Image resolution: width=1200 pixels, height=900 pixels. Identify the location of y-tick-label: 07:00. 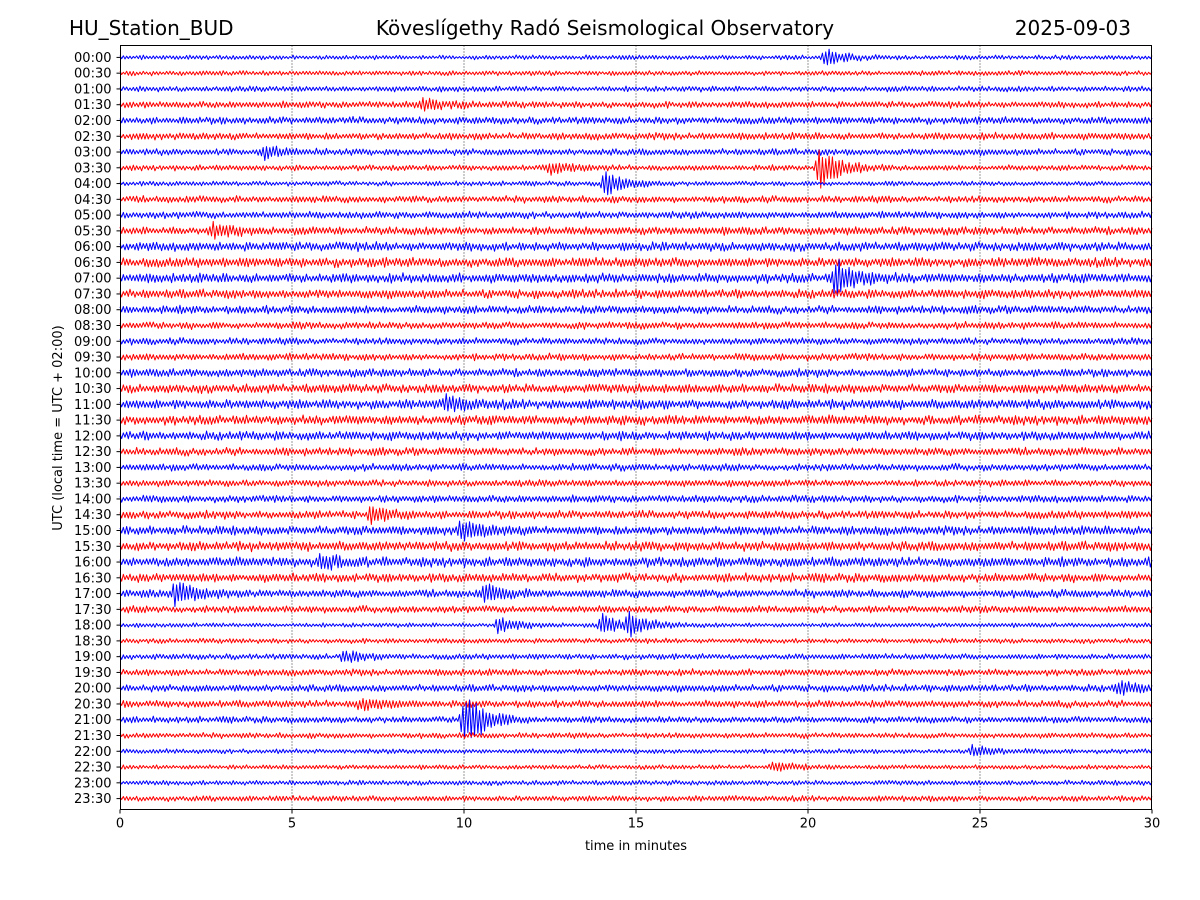
(92, 279).